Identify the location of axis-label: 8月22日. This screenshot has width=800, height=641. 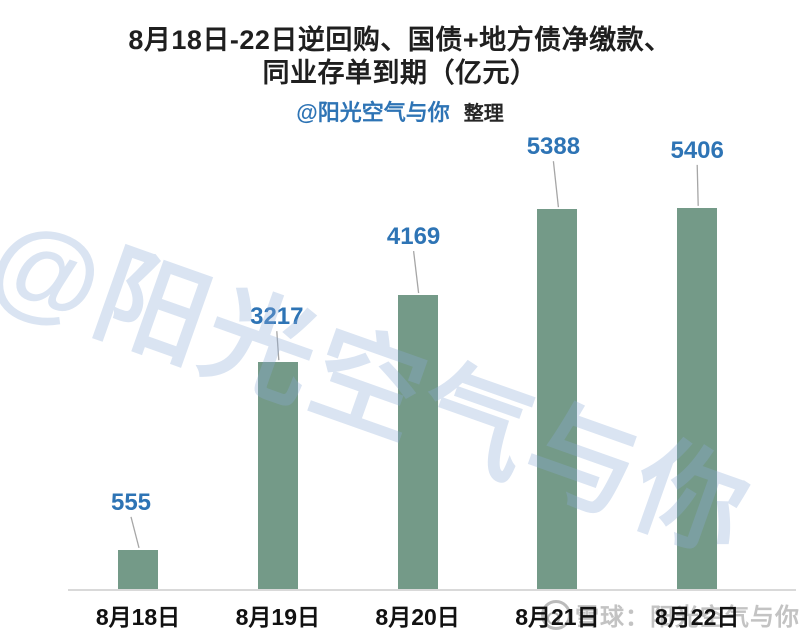
(697, 617).